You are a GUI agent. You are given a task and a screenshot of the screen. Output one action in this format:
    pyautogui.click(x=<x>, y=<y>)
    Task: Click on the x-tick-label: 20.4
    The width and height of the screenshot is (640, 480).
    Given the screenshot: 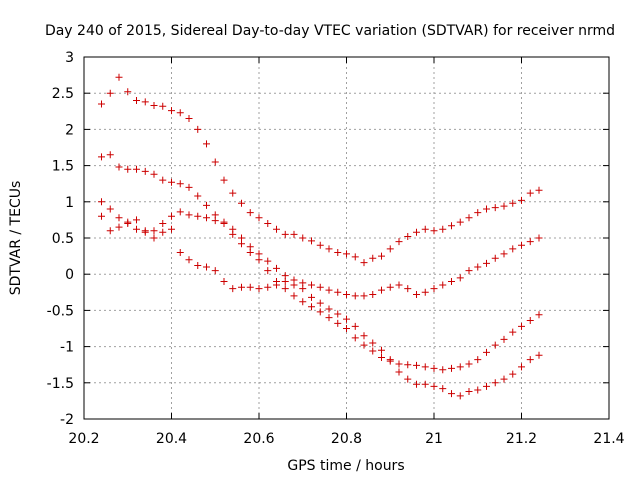 What is the action you would take?
    pyautogui.click(x=171, y=439)
    